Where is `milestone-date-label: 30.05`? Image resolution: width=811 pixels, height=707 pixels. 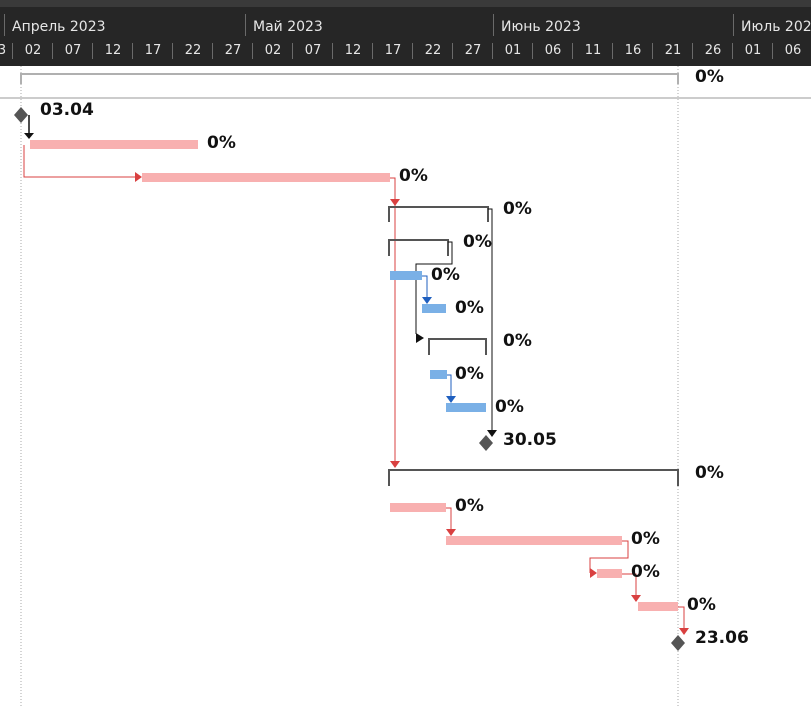
milestone-date-label: 30.05 is located at coordinates (530, 440).